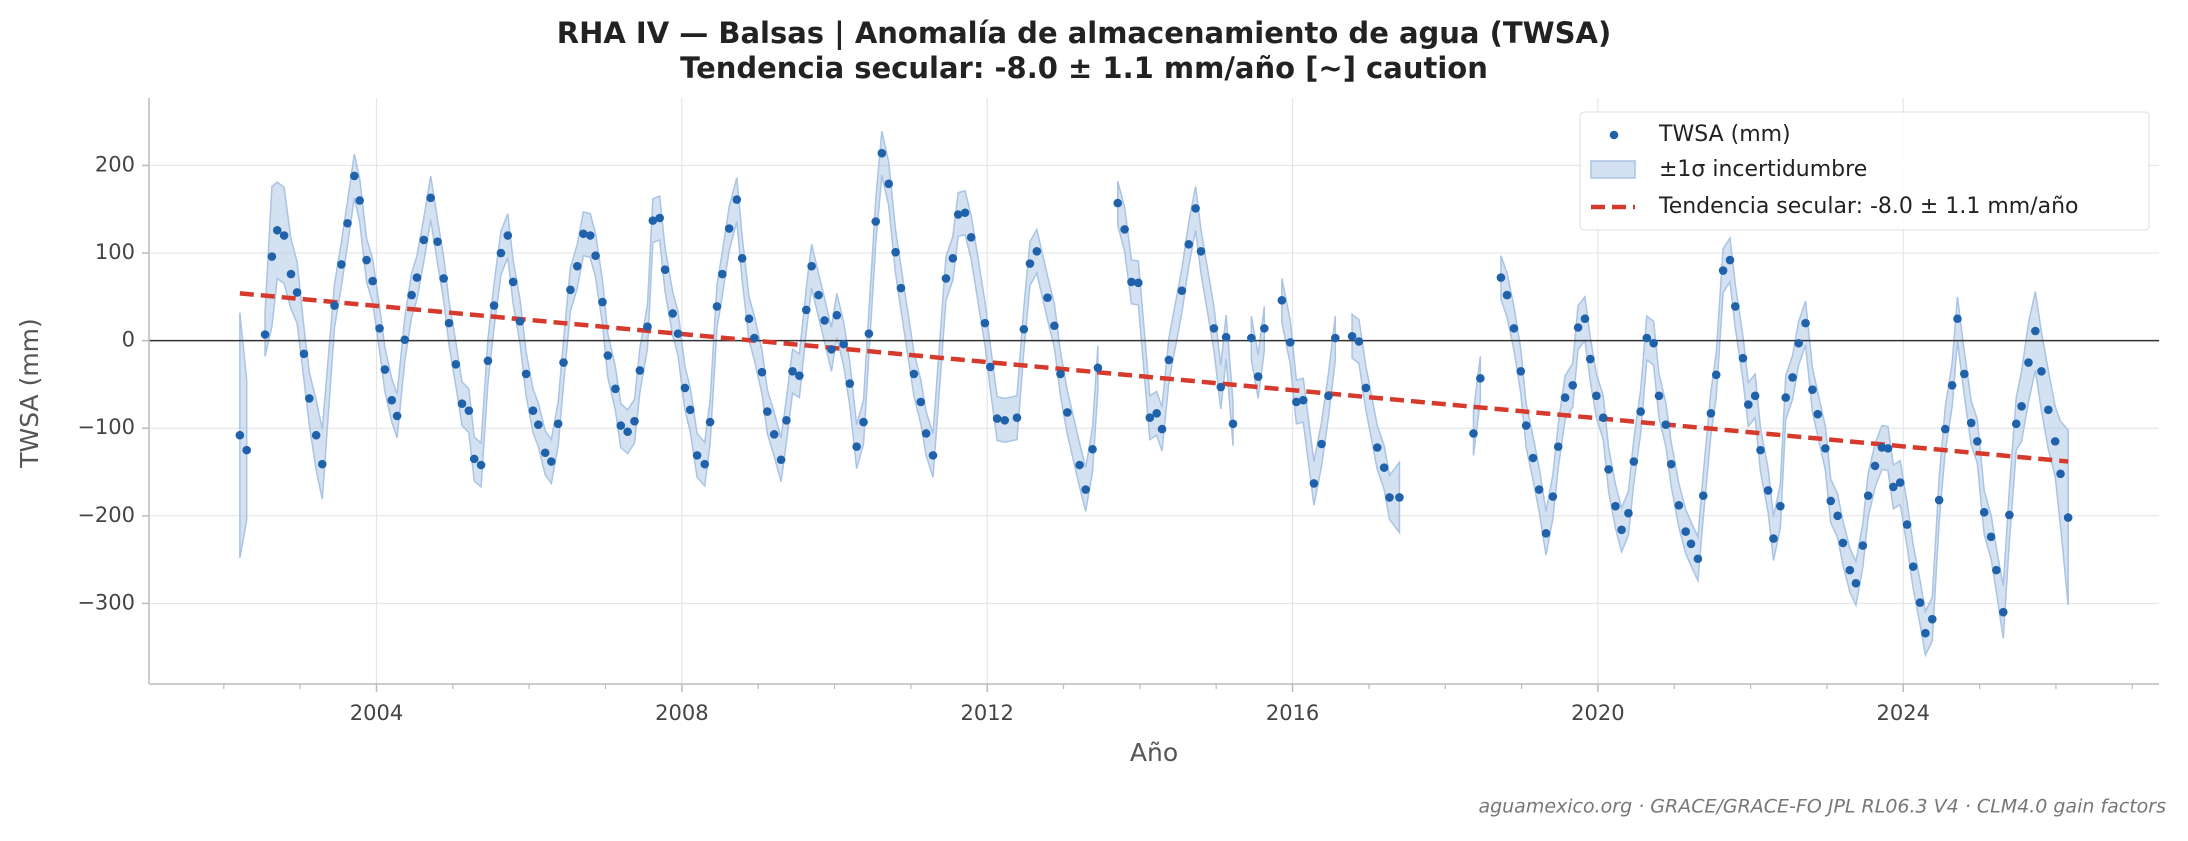 The width and height of the screenshot is (2188, 841). What do you see at coordinates (986, 713) in the screenshot?
I see `x-tick-label: 2012` at bounding box center [986, 713].